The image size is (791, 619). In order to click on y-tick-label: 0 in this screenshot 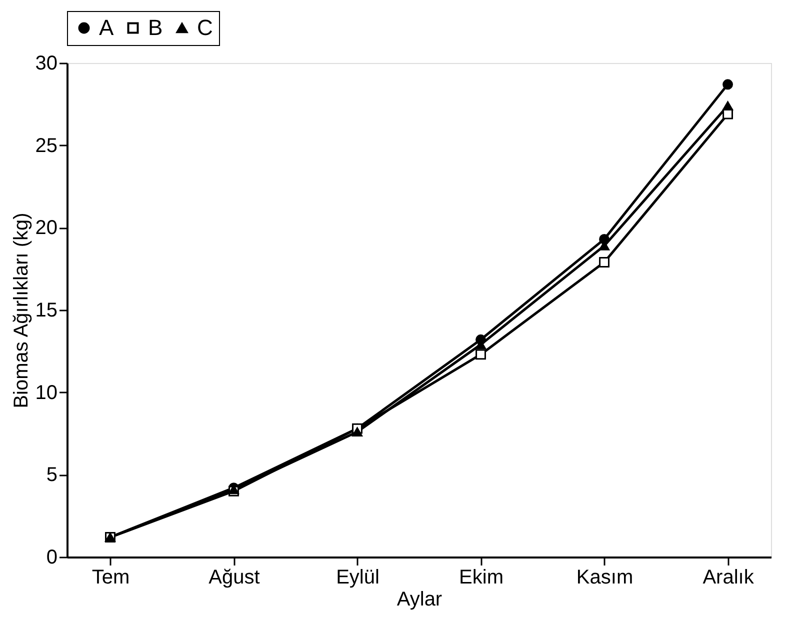, I will do `click(52, 557)`.